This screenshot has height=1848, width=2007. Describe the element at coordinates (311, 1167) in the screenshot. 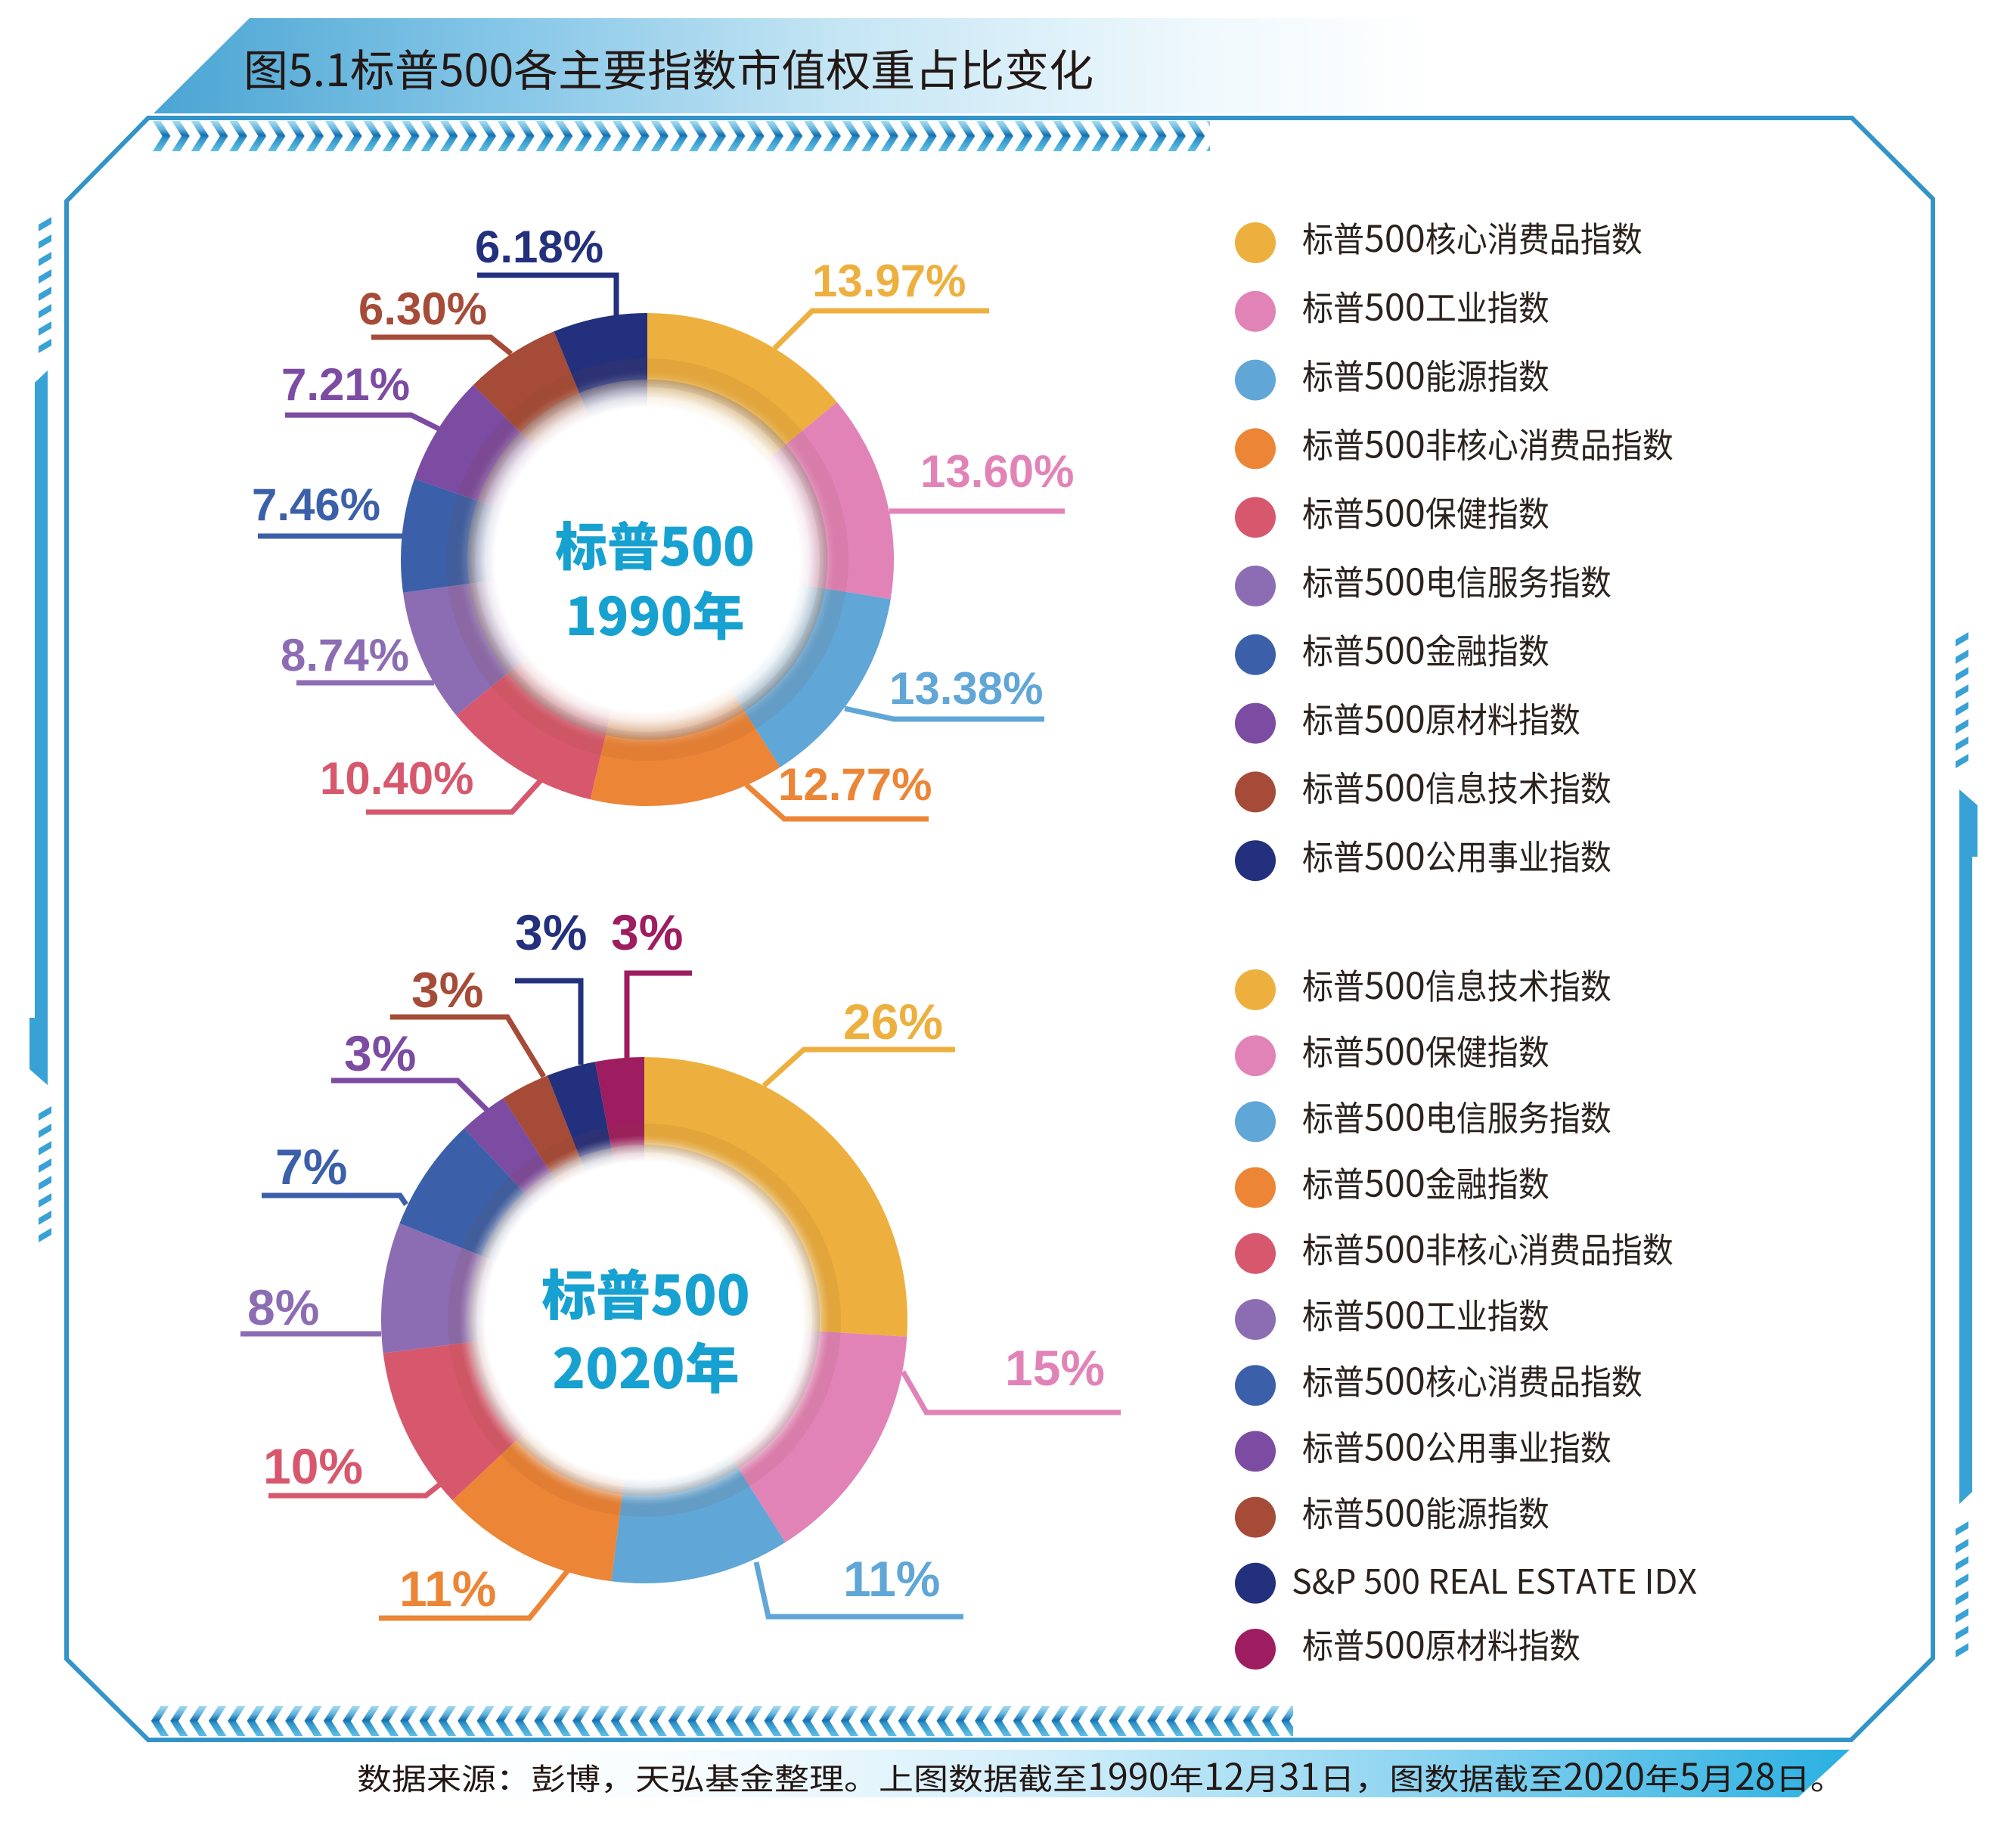

I see `svg-text: 7%` at that location.